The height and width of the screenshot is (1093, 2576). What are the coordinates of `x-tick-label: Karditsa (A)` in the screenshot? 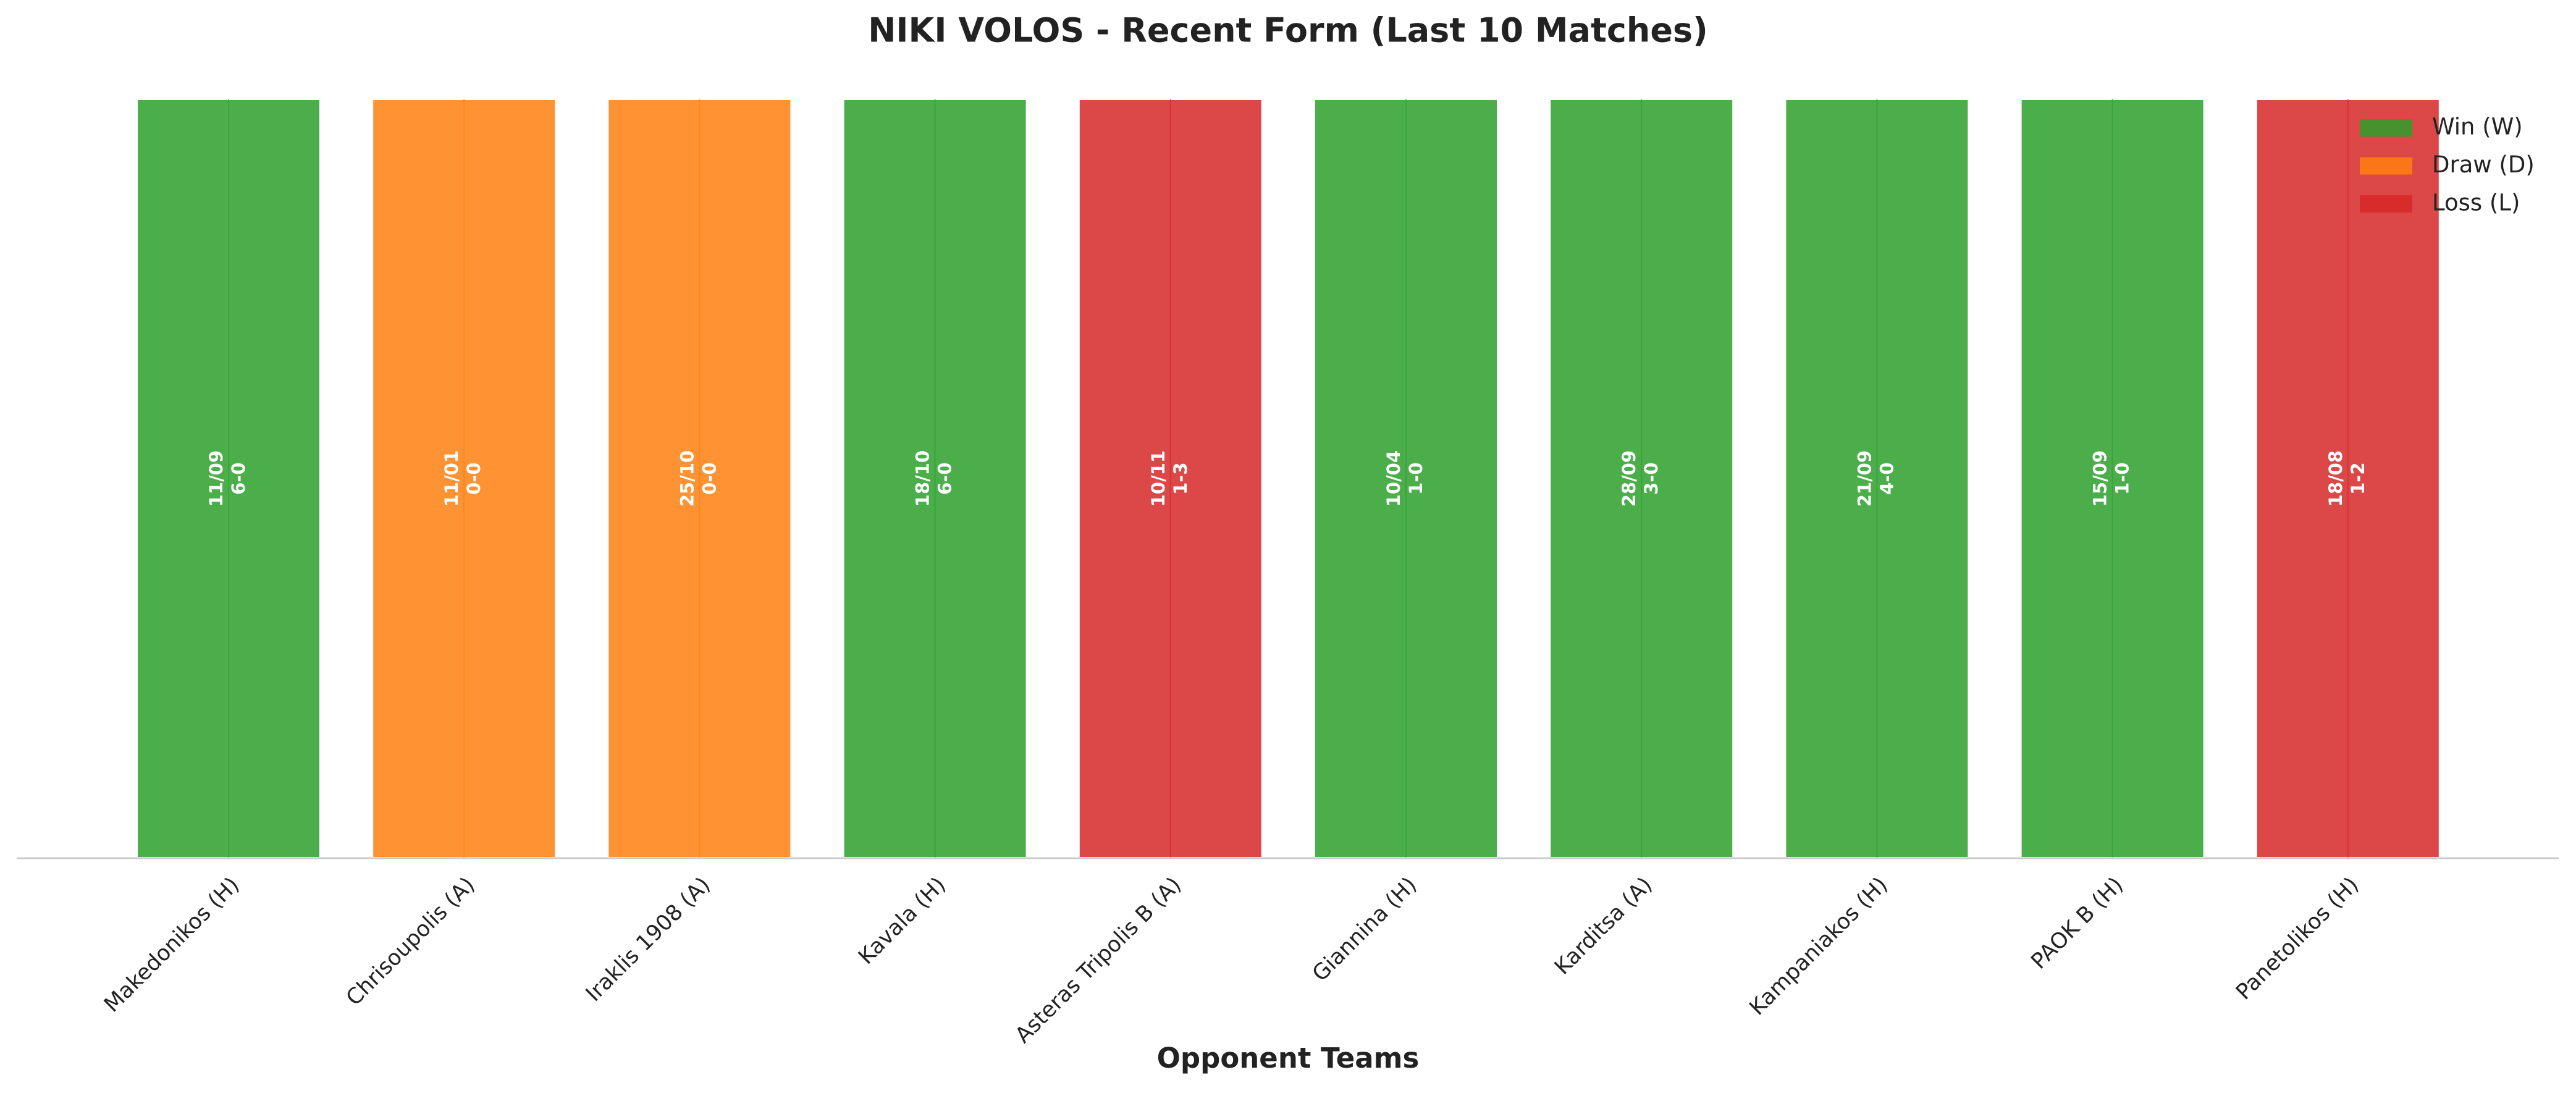 It's located at (1603, 926).